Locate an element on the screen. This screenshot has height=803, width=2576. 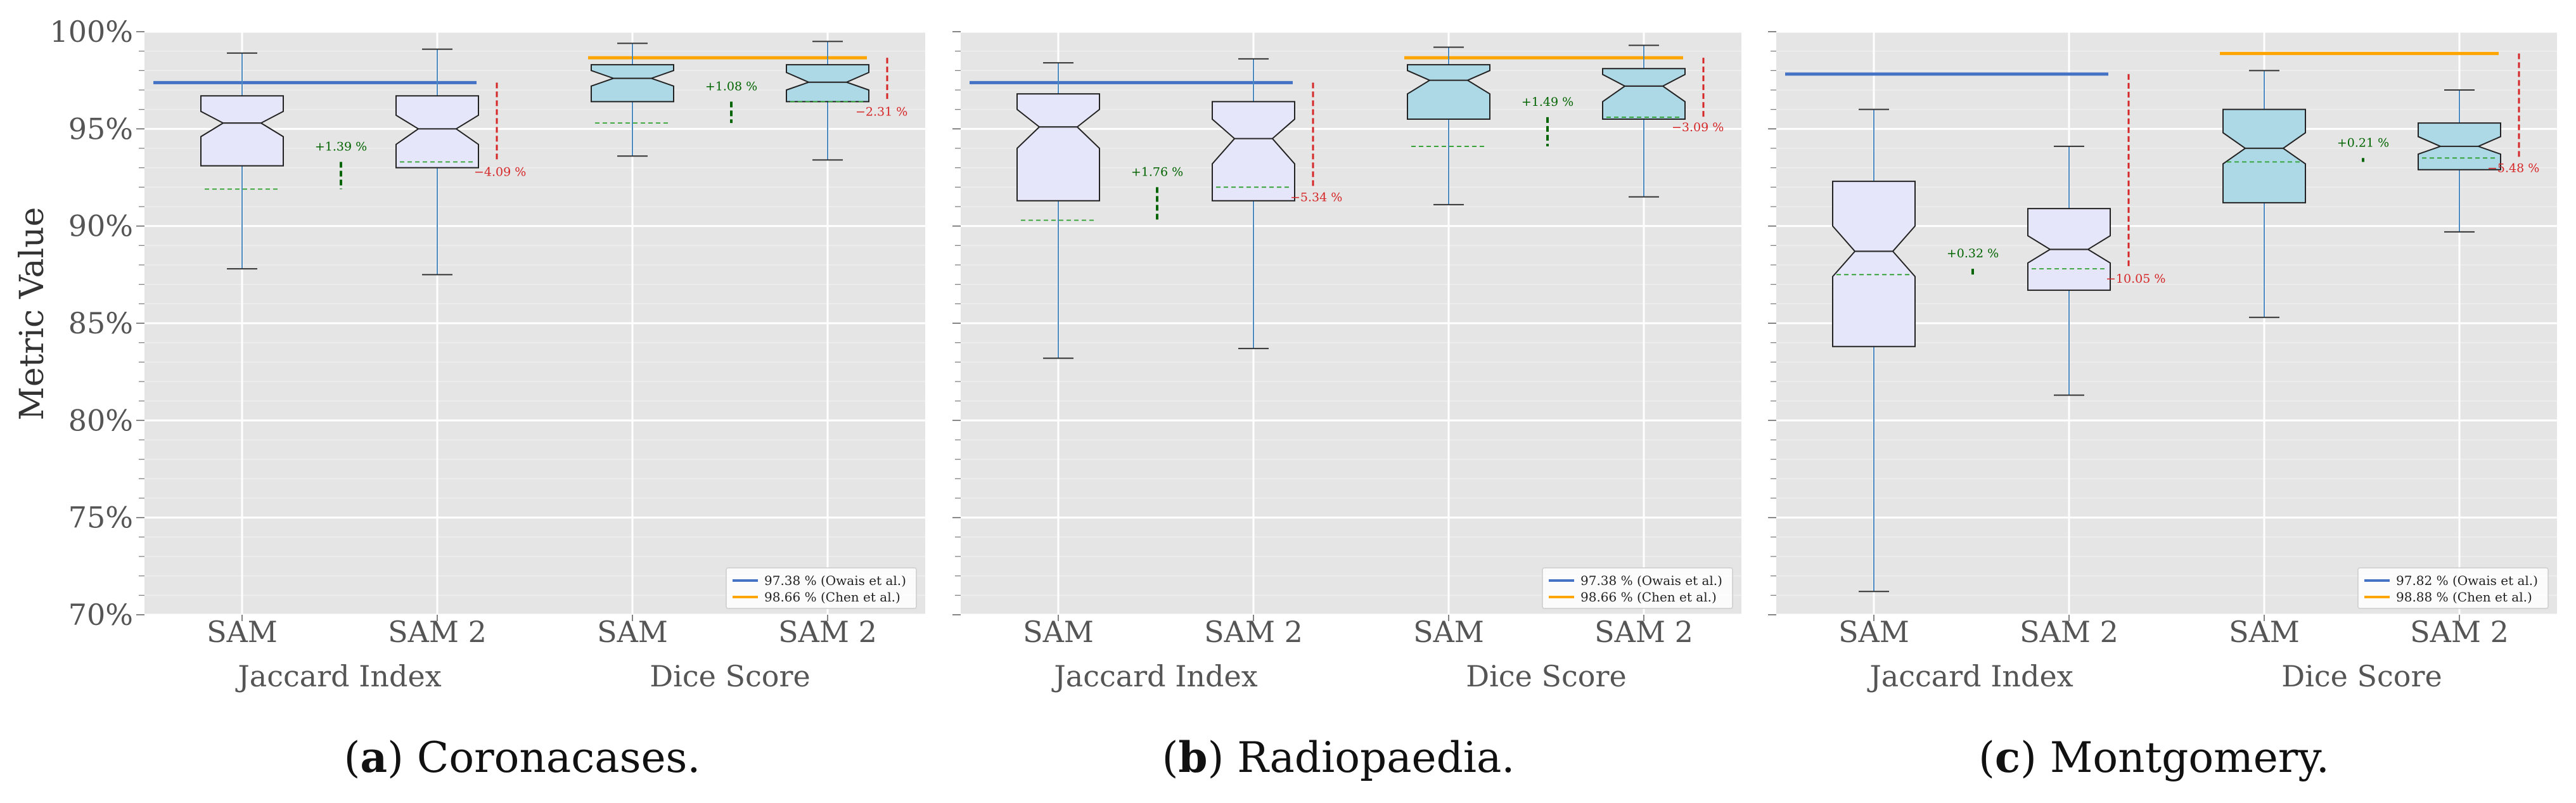
gap-label: −10.05 % is located at coordinates (2135, 279).